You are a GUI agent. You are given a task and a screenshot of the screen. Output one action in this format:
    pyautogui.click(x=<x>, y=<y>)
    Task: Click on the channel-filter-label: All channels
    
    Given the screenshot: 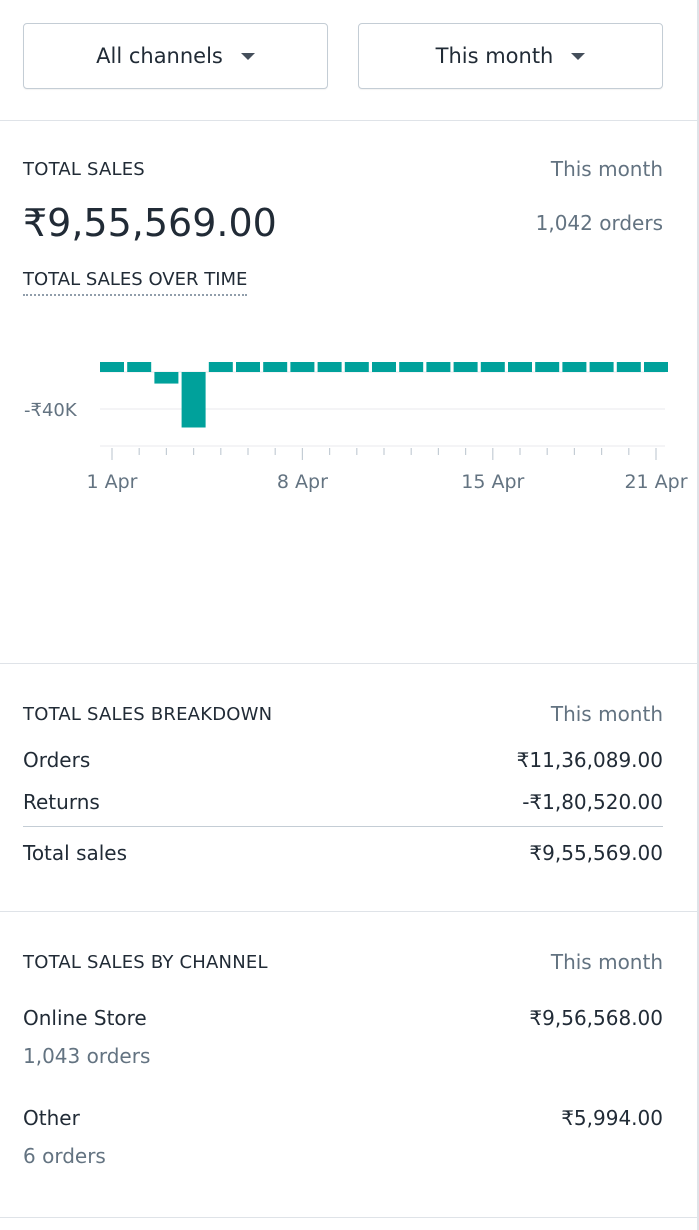 What is the action you would take?
    pyautogui.click(x=159, y=56)
    